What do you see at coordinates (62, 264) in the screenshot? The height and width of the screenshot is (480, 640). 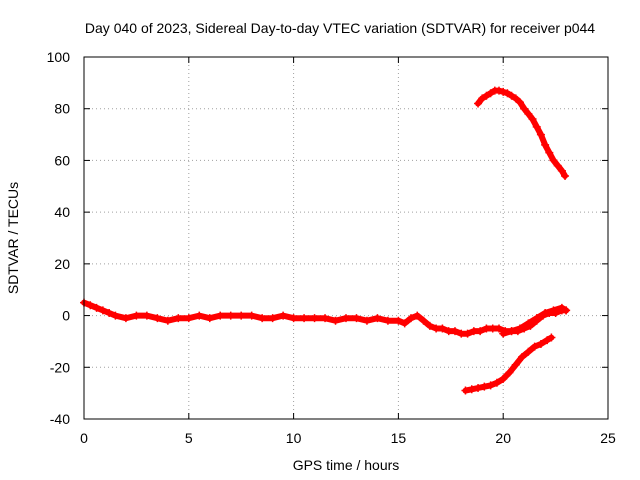 I see `y-tick-label: 20` at bounding box center [62, 264].